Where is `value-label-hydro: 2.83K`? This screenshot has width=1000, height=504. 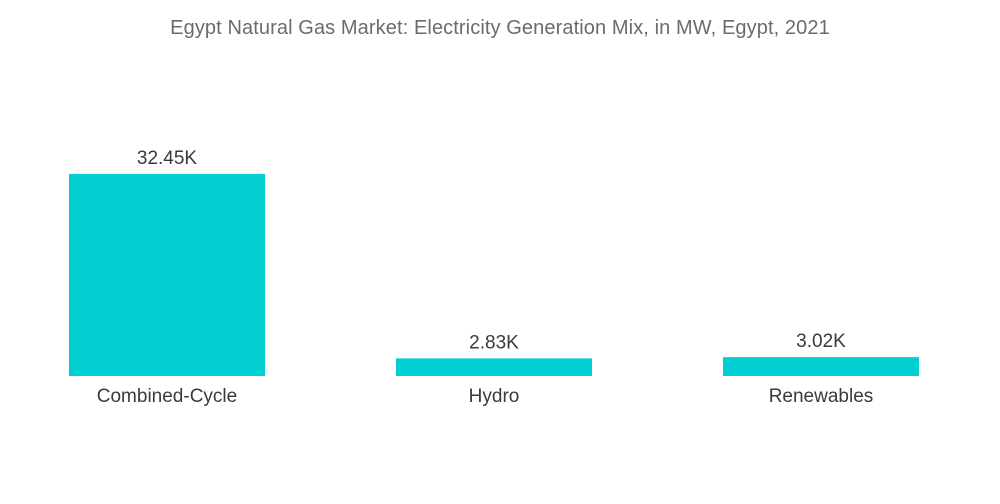
value-label-hydro: 2.83K is located at coordinates (494, 342).